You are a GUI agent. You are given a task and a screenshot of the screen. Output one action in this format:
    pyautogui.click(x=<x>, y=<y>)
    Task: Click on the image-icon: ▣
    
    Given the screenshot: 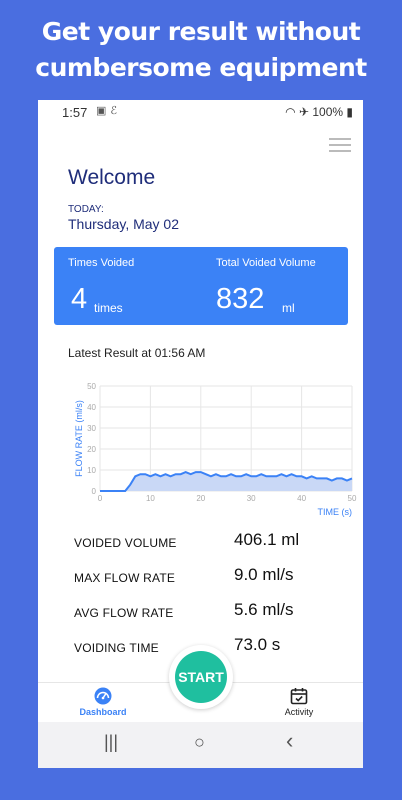 What is the action you would take?
    pyautogui.click(x=103, y=111)
    